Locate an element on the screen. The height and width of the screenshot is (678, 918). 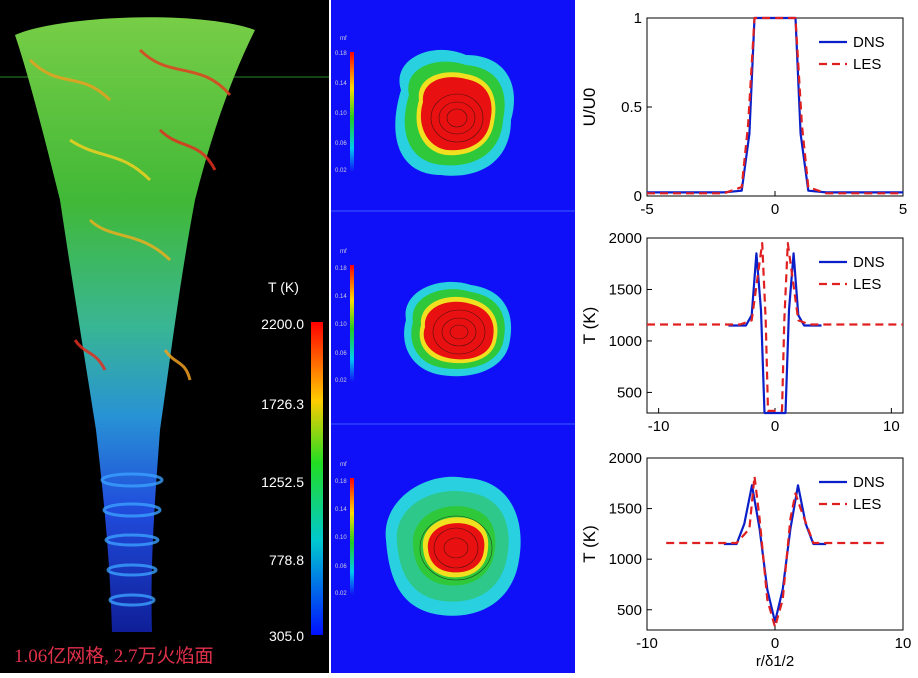
colorbar-tick-305: 305.0 is located at coordinates (286, 636).